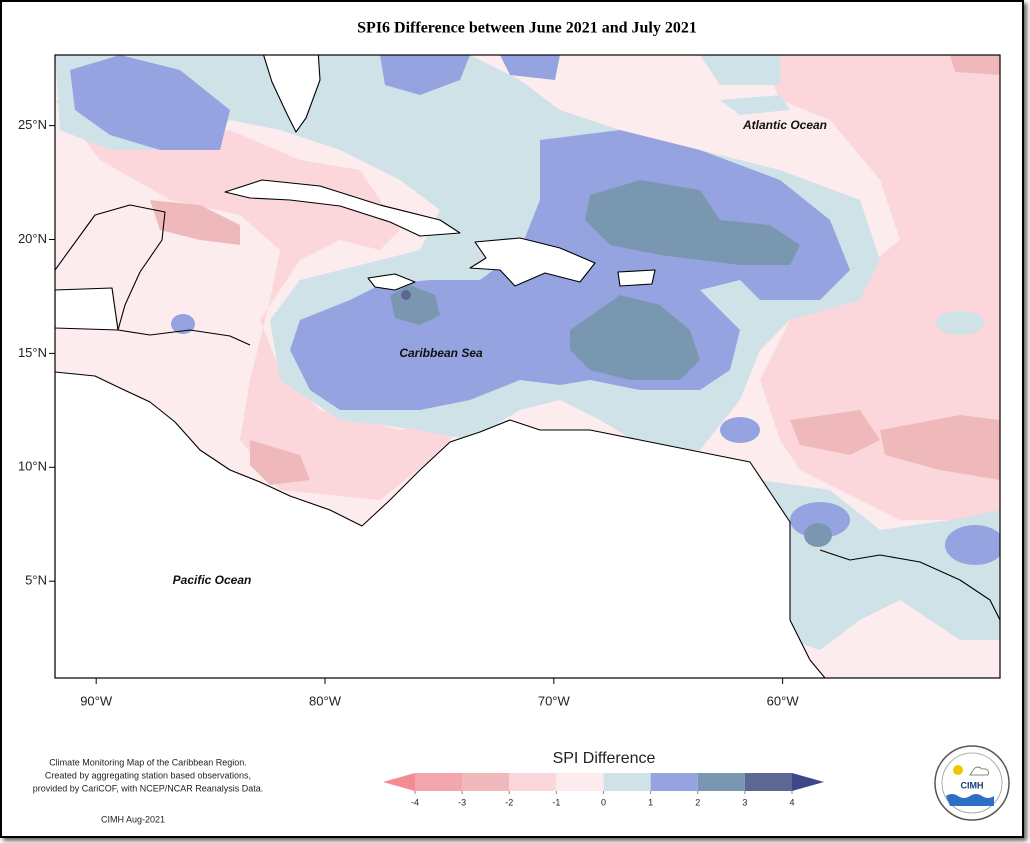 The image size is (1030, 843). What do you see at coordinates (556, 802) in the screenshot?
I see `legend-tick-label: -1` at bounding box center [556, 802].